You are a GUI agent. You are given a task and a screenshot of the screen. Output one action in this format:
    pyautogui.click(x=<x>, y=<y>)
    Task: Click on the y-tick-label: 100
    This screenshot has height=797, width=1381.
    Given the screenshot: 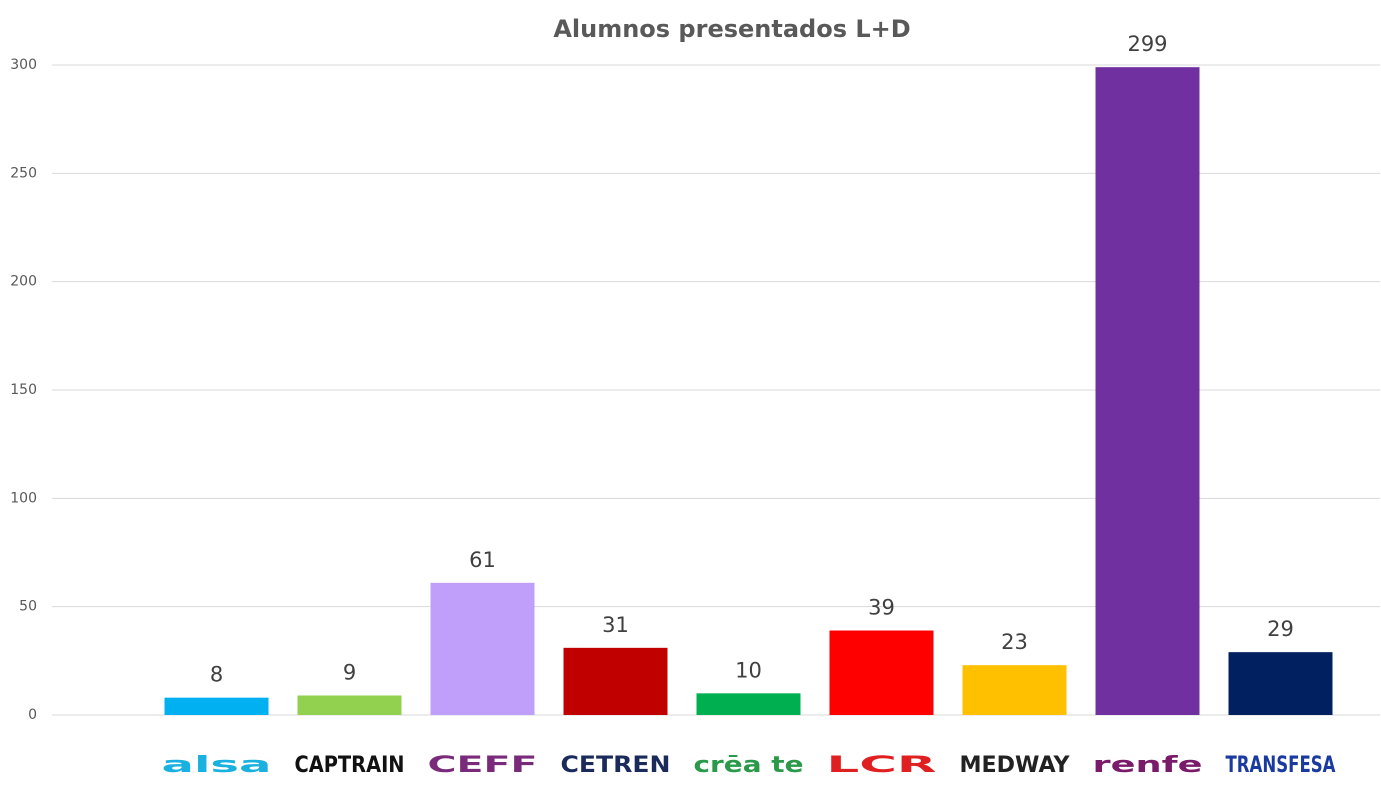 What is the action you would take?
    pyautogui.click(x=23, y=498)
    